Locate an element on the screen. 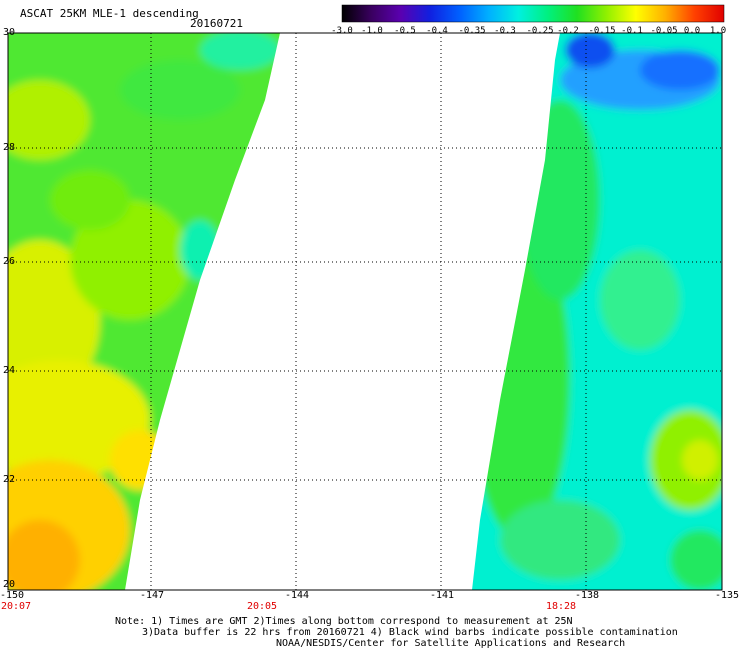 Image resolution: width=740 pixels, height=650 pixels. colorbar-label: -0.2 is located at coordinates (568, 31).